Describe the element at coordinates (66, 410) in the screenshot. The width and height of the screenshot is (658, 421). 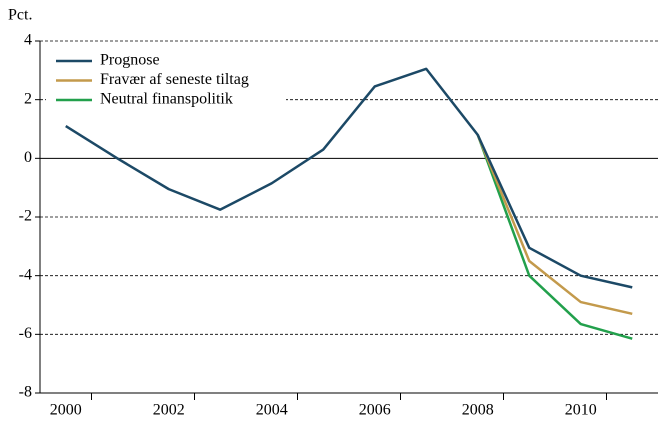
I see `x-tick-label: 2000` at that location.